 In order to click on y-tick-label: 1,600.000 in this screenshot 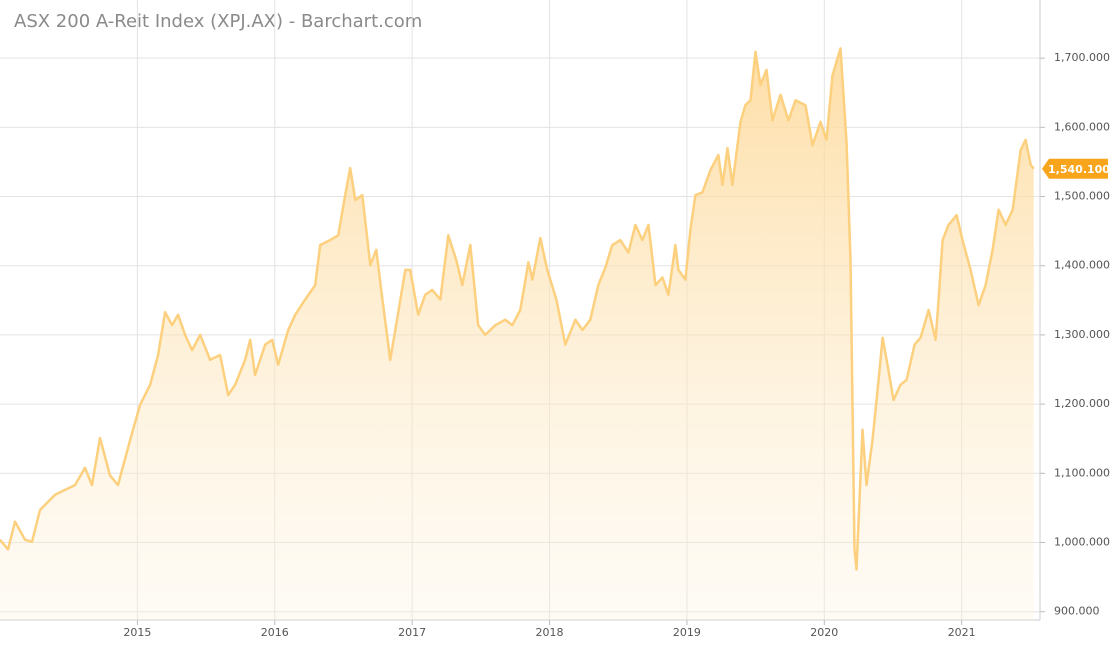, I will do `click(1082, 126)`.